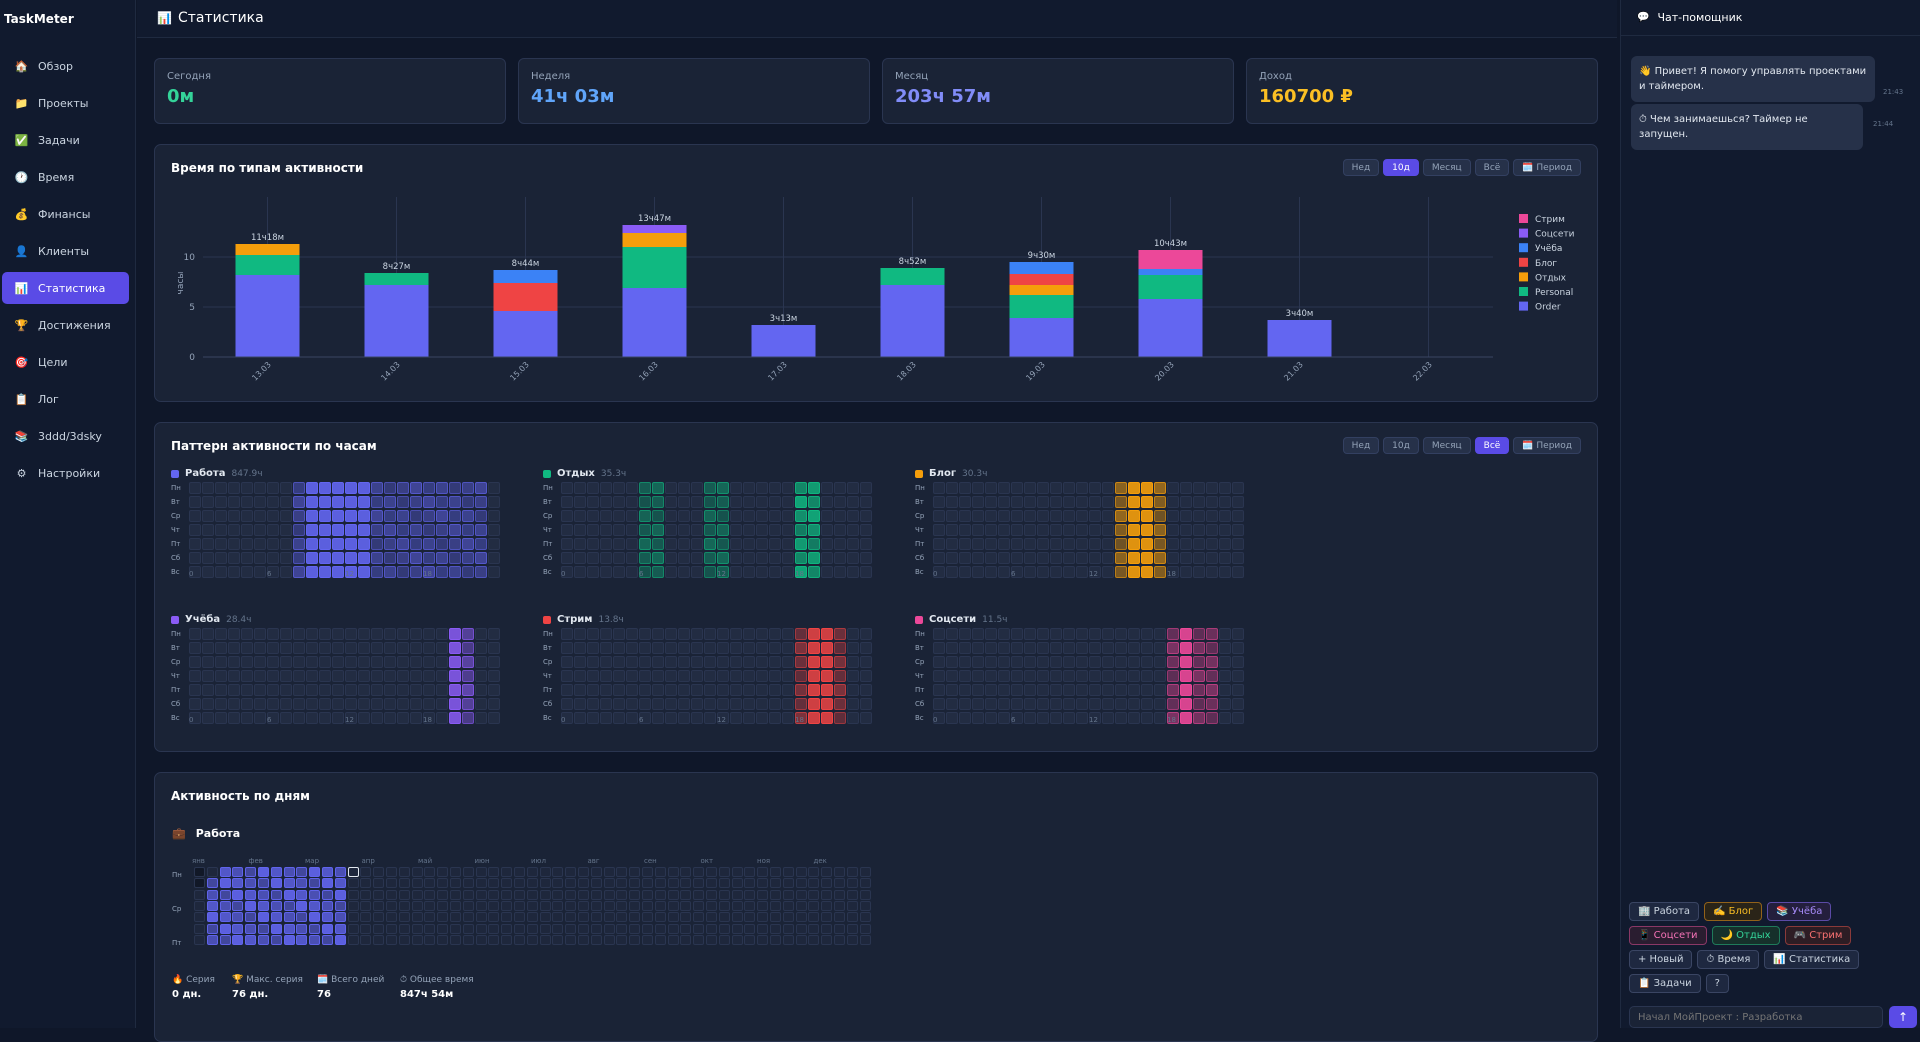 The image size is (1920, 1042). Describe the element at coordinates (65, 66) in the screenshot. I see `sidebar-item-1: 🏠 Обзор` at that location.